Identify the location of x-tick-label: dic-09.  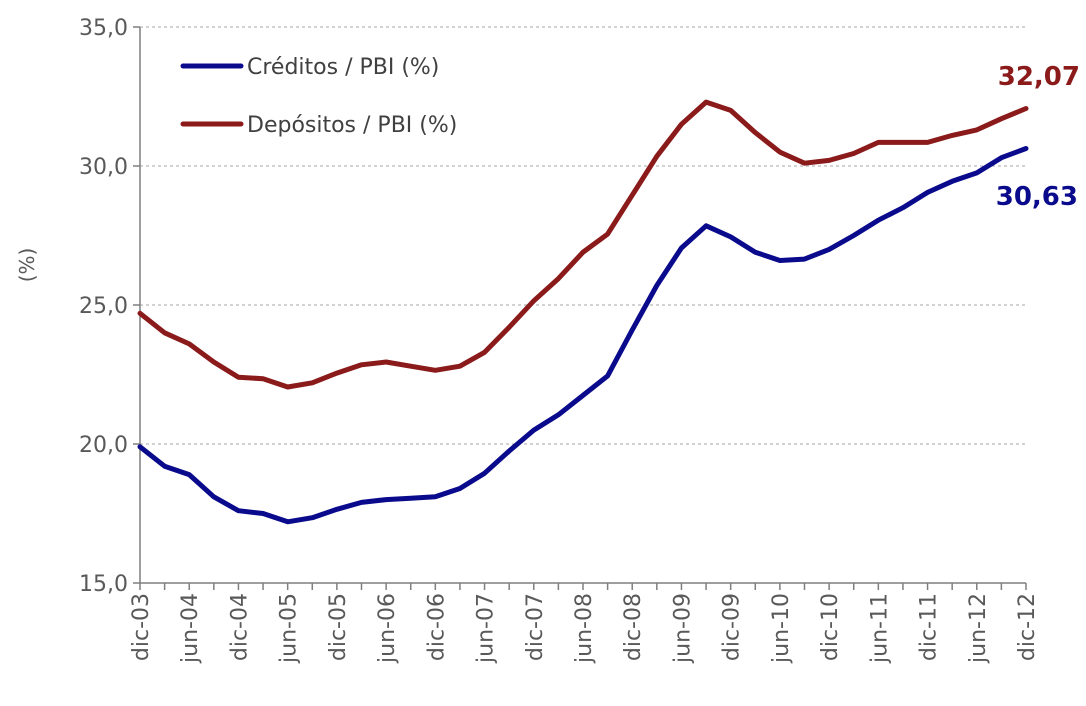
(732, 627).